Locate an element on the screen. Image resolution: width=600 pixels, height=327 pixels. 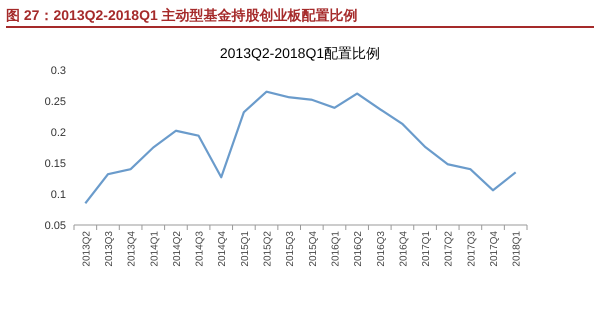
x-tick-label: 2016Q3 is located at coordinates (381, 248).